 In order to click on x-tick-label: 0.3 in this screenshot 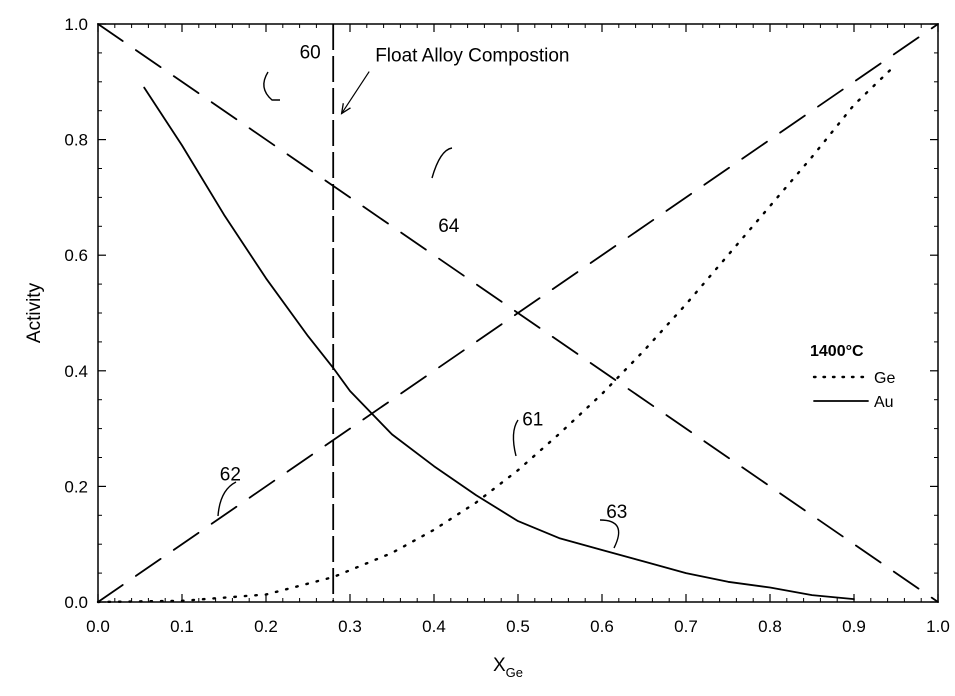, I will do `click(350, 626)`.